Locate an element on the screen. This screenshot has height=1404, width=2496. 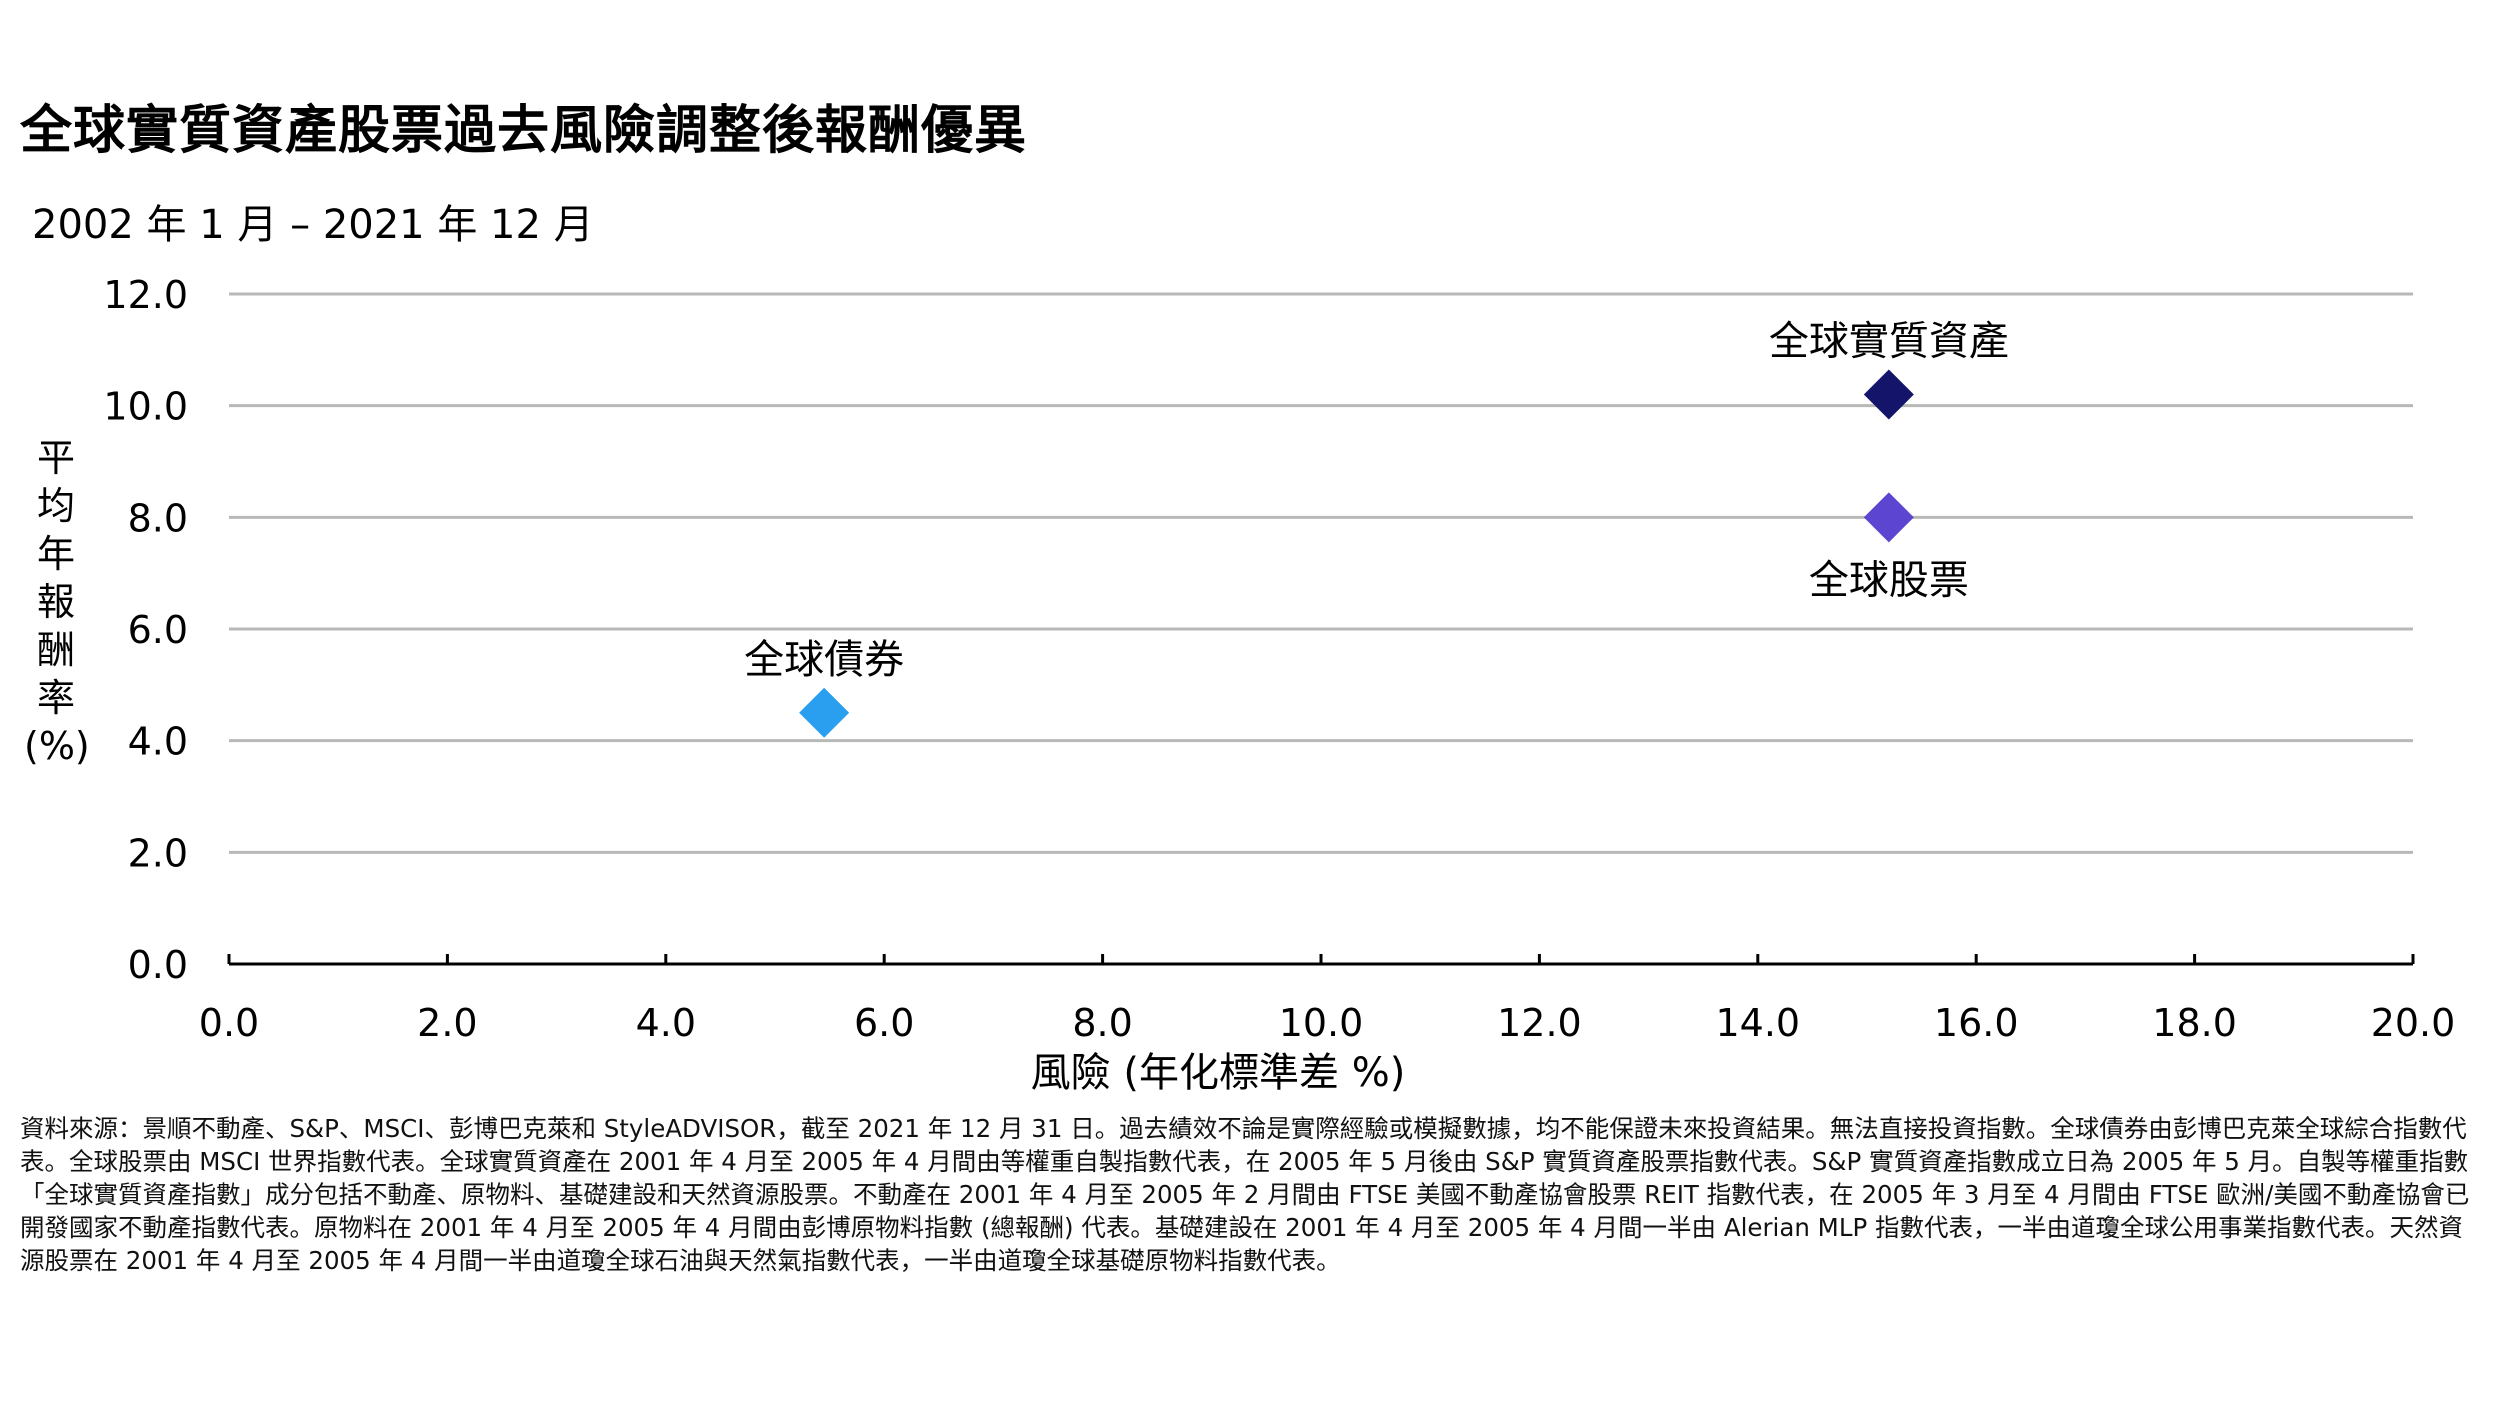
y-axis-label: 平 均 年 報 酬 率 (%) is located at coordinates (57, 602).